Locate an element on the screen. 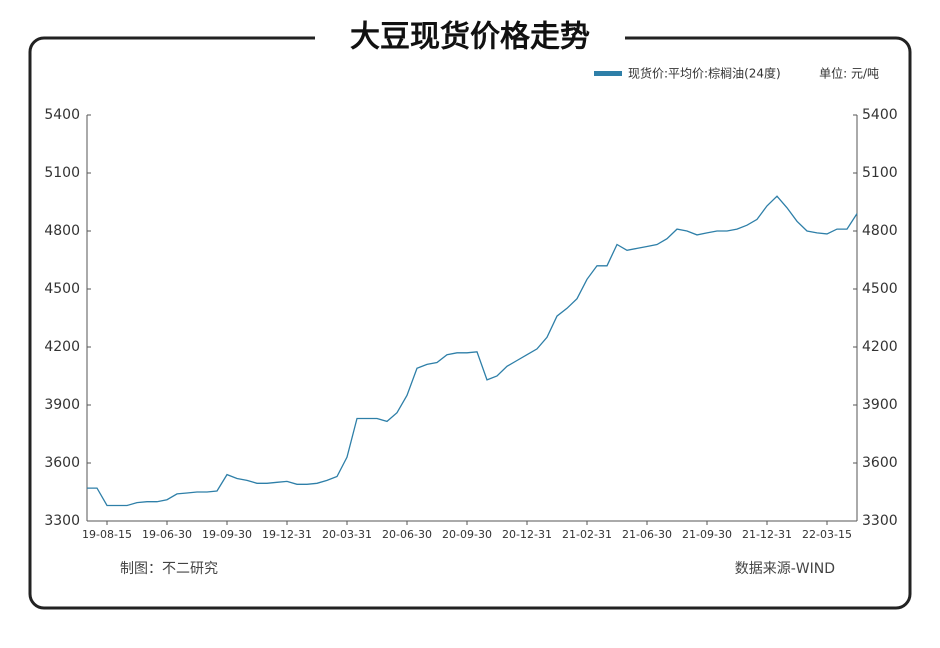 The width and height of the screenshot is (940, 648). x-tick-label: 21-06-30 is located at coordinates (647, 534).